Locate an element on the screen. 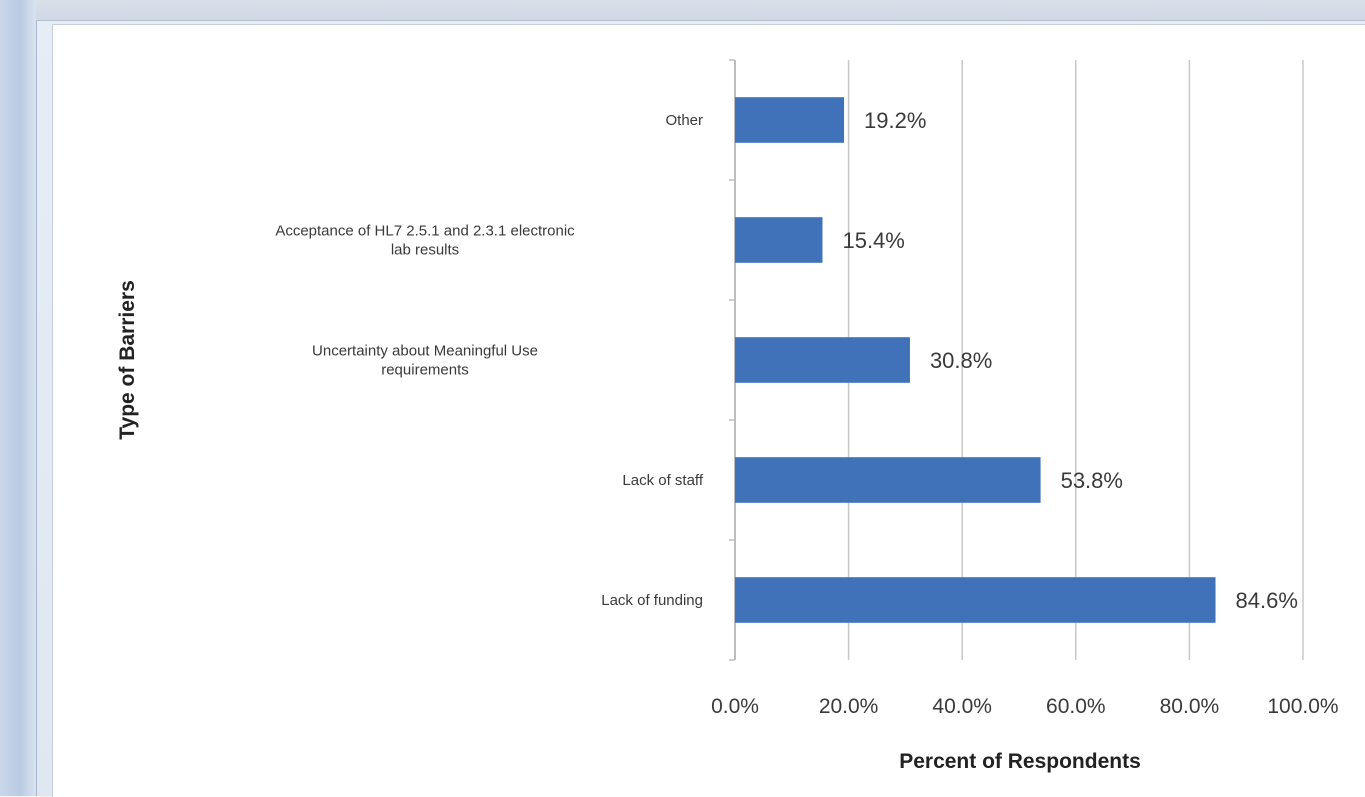  category-label-line: Lack of funding is located at coordinates (652, 600).